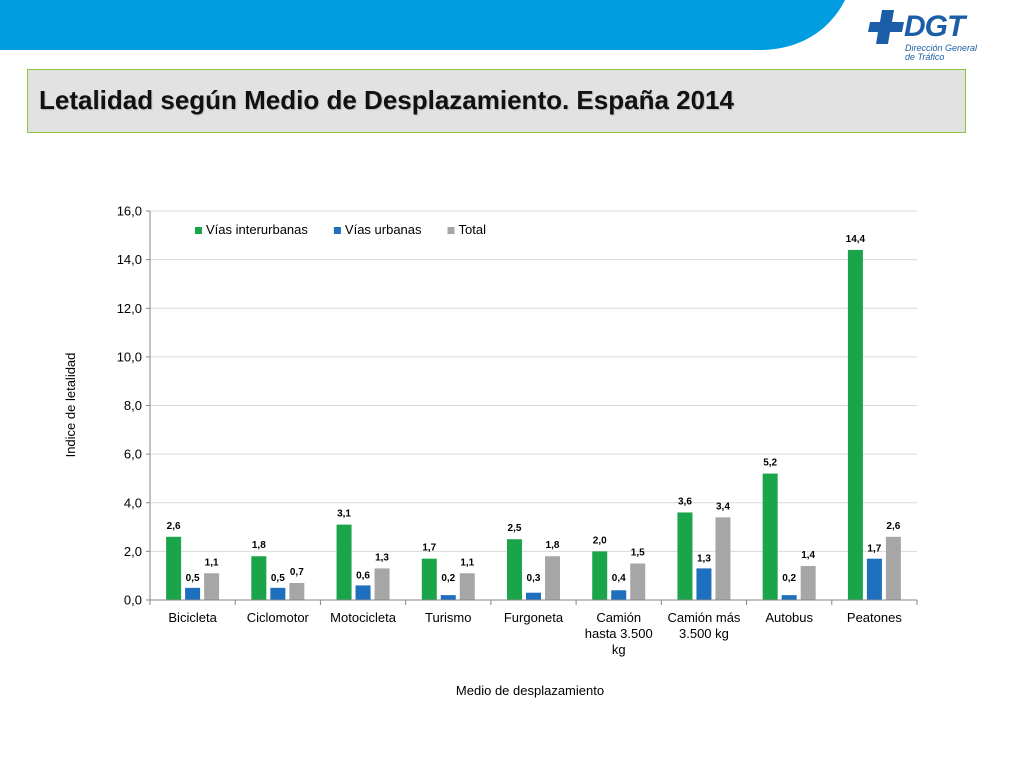  What do you see at coordinates (129, 211) in the screenshot?
I see `y-tick-label: 16,0` at bounding box center [129, 211].